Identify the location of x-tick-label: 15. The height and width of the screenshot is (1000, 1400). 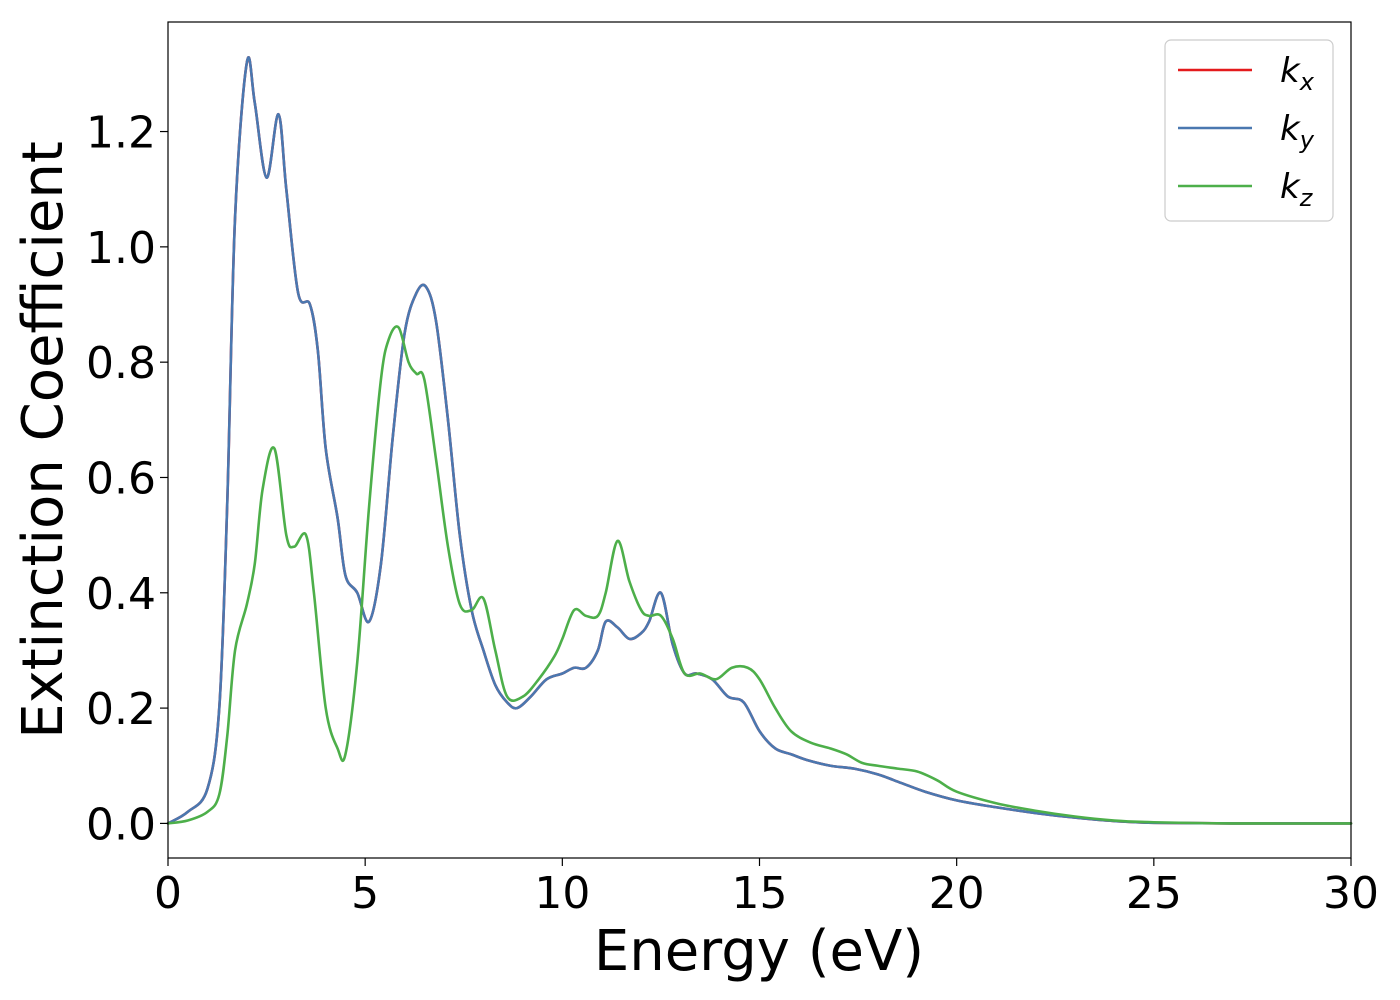
(760, 893).